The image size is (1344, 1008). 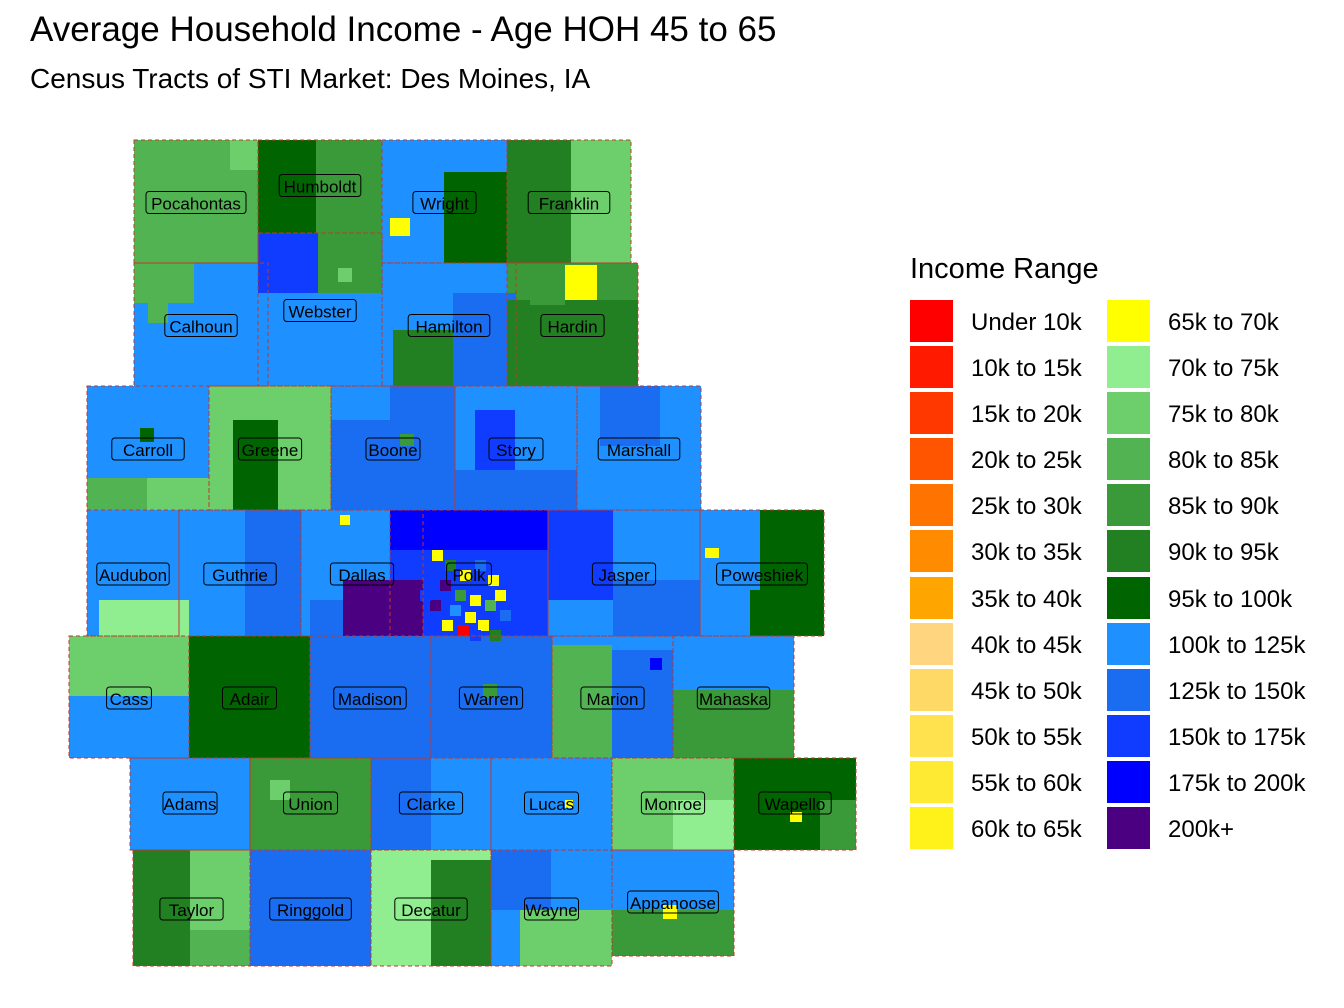 I want to click on county-label: Franklin, so click(x=569, y=204).